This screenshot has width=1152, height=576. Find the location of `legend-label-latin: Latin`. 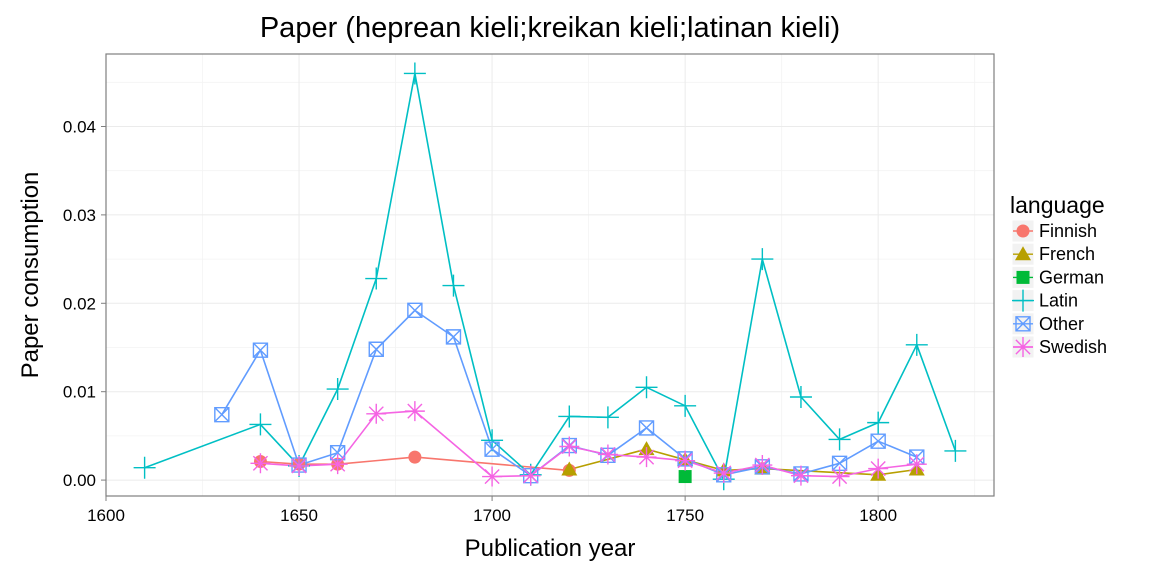

legend-label-latin: Latin is located at coordinates (1058, 301).